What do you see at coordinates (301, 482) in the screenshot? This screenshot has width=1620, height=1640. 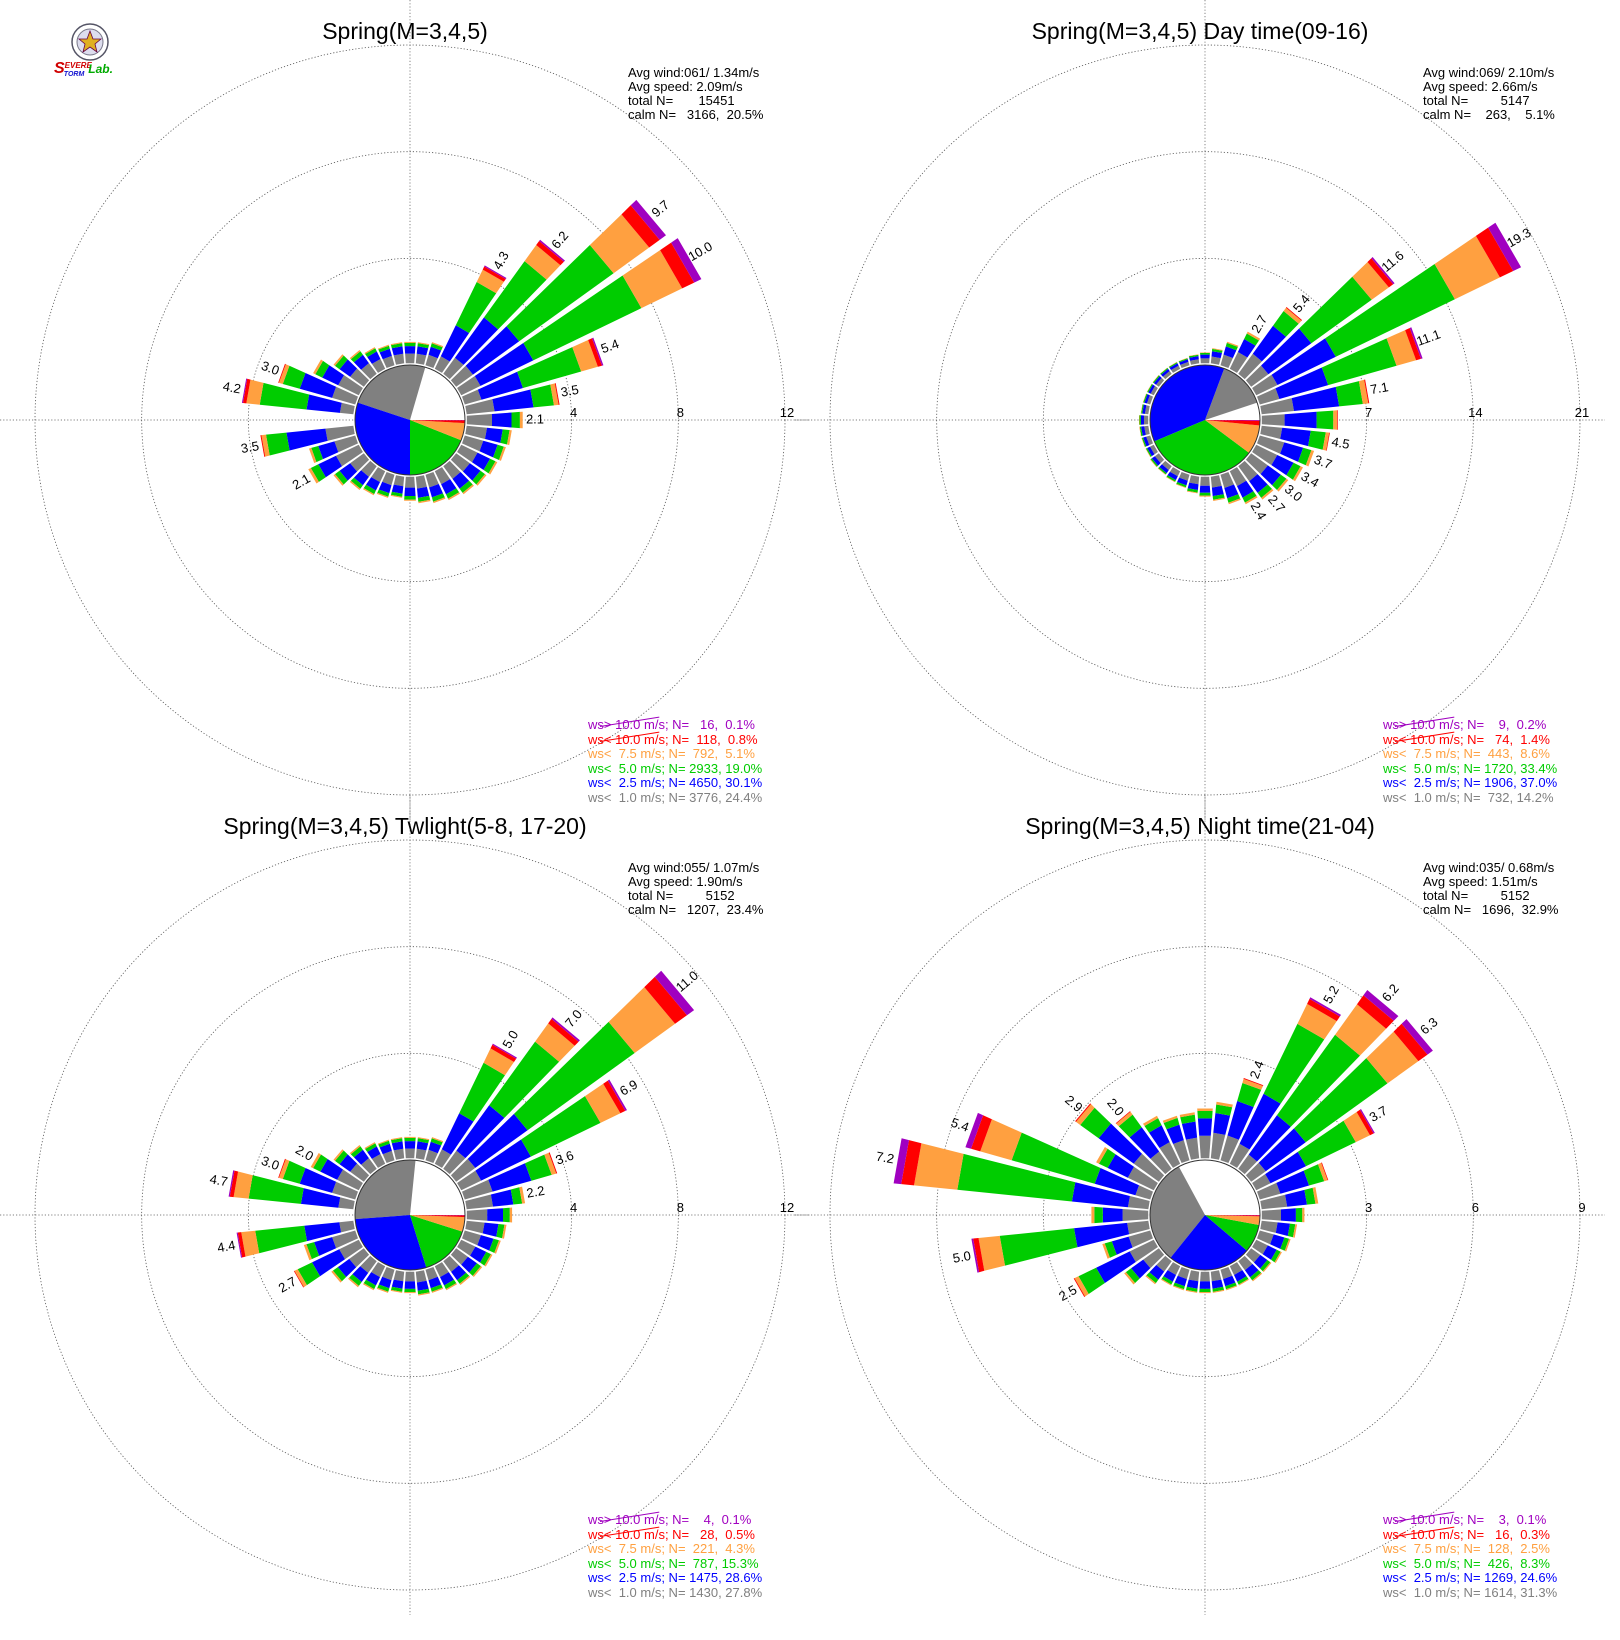 I see `bar-value-label: 2.1` at bounding box center [301, 482].